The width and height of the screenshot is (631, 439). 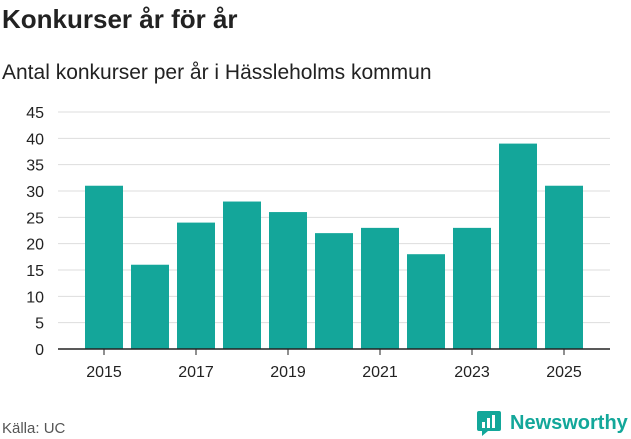 What do you see at coordinates (35, 232) in the screenshot?
I see `y-axis-ticks: 0 5 10 15 20 25 30 35 40 45` at bounding box center [35, 232].